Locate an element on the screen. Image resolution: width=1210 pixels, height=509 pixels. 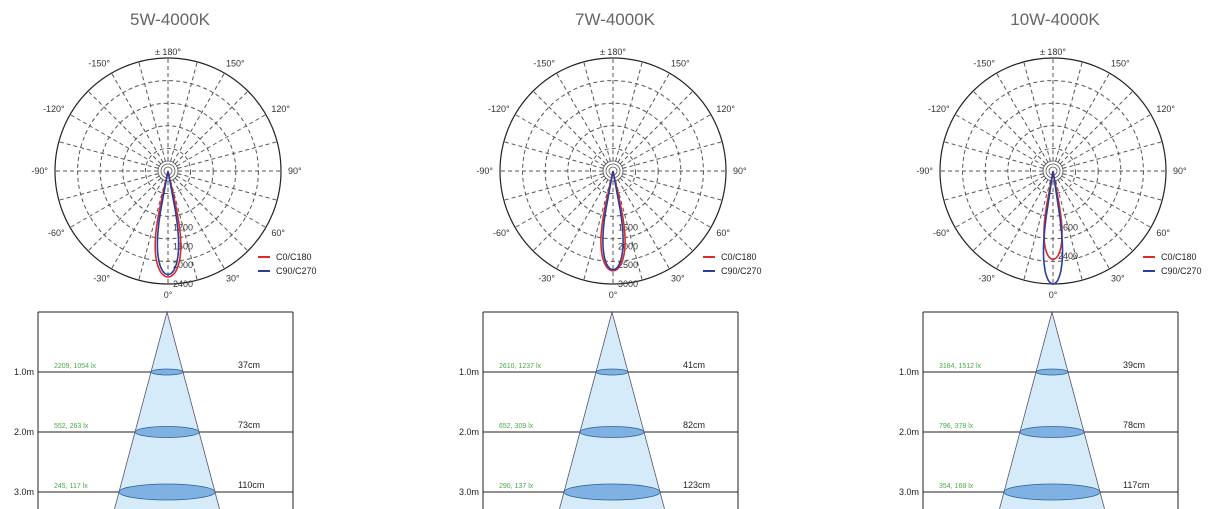
polar-series-c0-c180 is located at coordinates (168, 224).